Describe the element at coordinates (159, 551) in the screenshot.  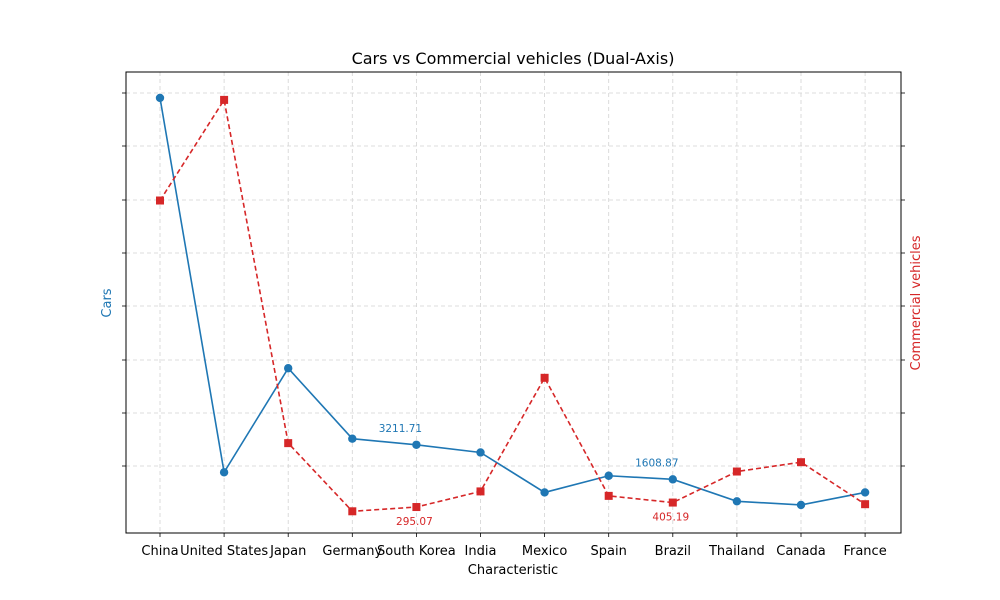
I see `x-tick-label: China` at that location.